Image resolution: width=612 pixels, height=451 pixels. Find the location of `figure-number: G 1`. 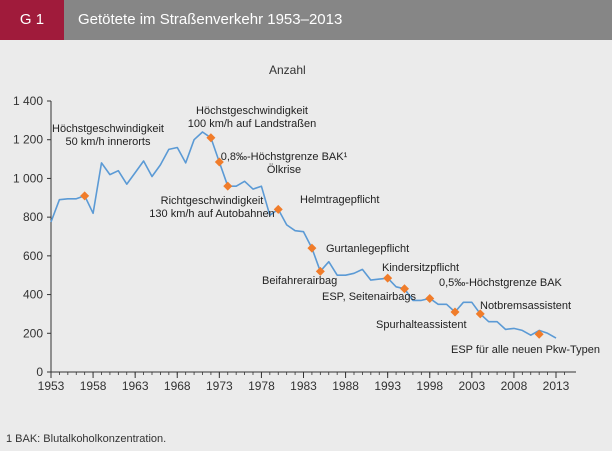

figure-number: G 1 is located at coordinates (32, 20).